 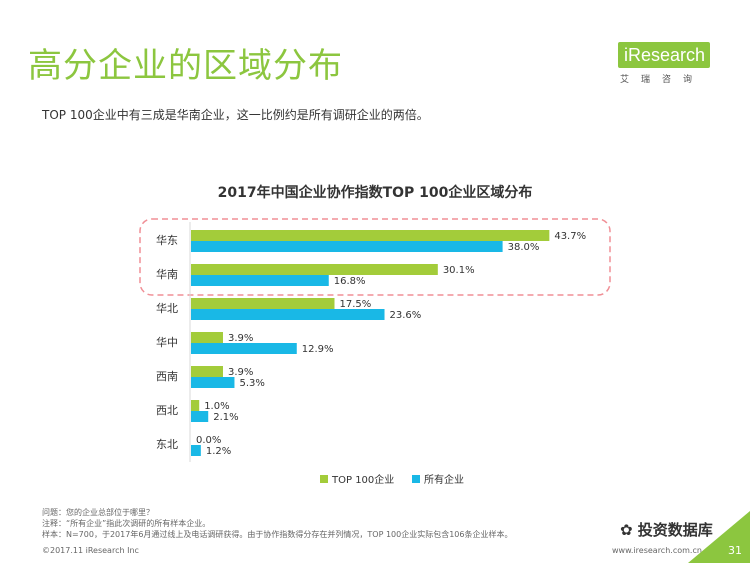 What do you see at coordinates (524, 247) in the screenshot?
I see `data-label-1-0: 38.0%` at bounding box center [524, 247].